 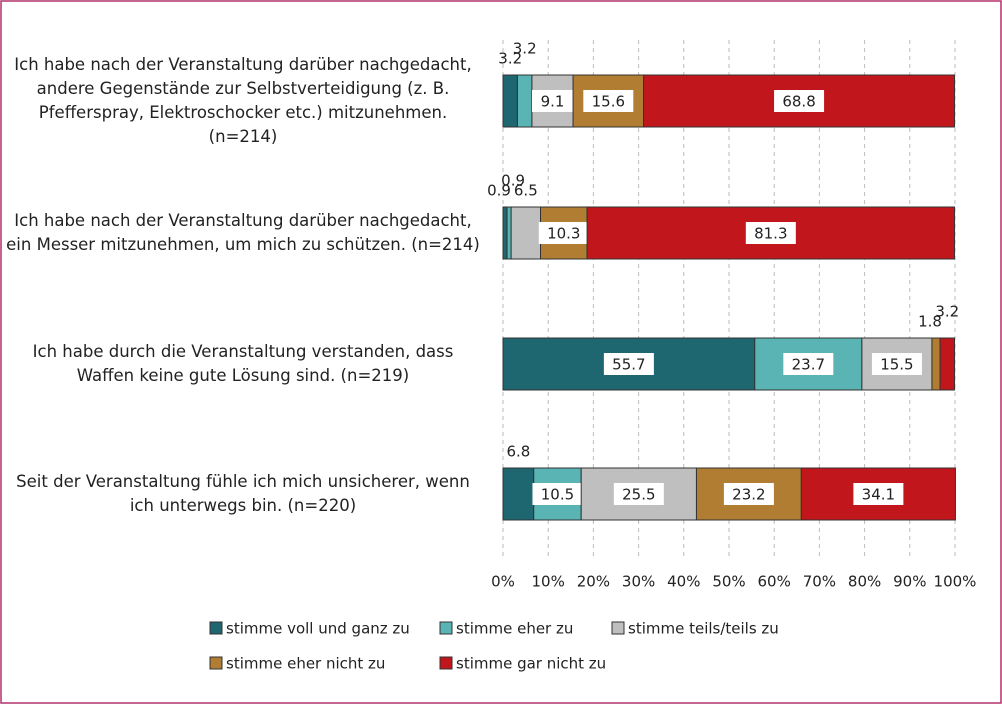 I want to click on legend-label: stimme teils/teils zu, so click(x=703, y=629).